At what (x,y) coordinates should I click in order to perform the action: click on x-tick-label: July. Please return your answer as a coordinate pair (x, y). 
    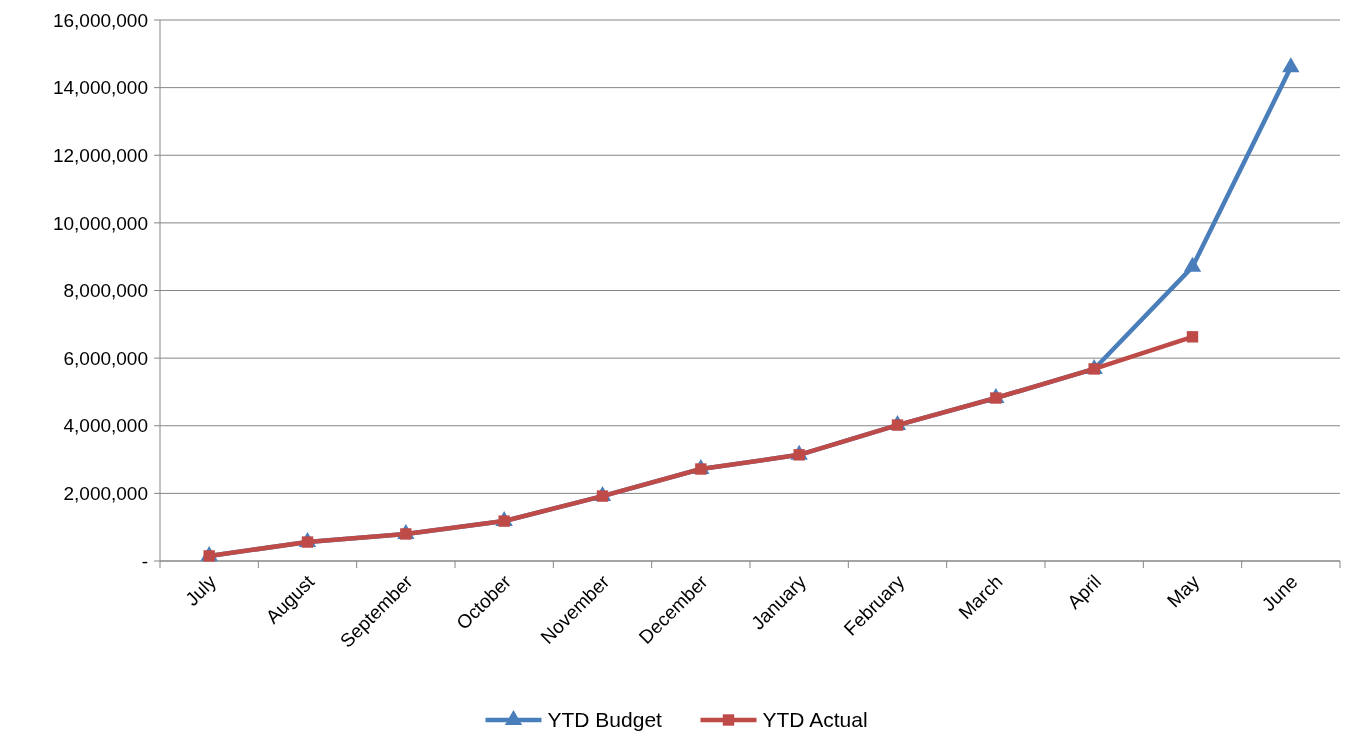
    Looking at the image, I should click on (201, 590).